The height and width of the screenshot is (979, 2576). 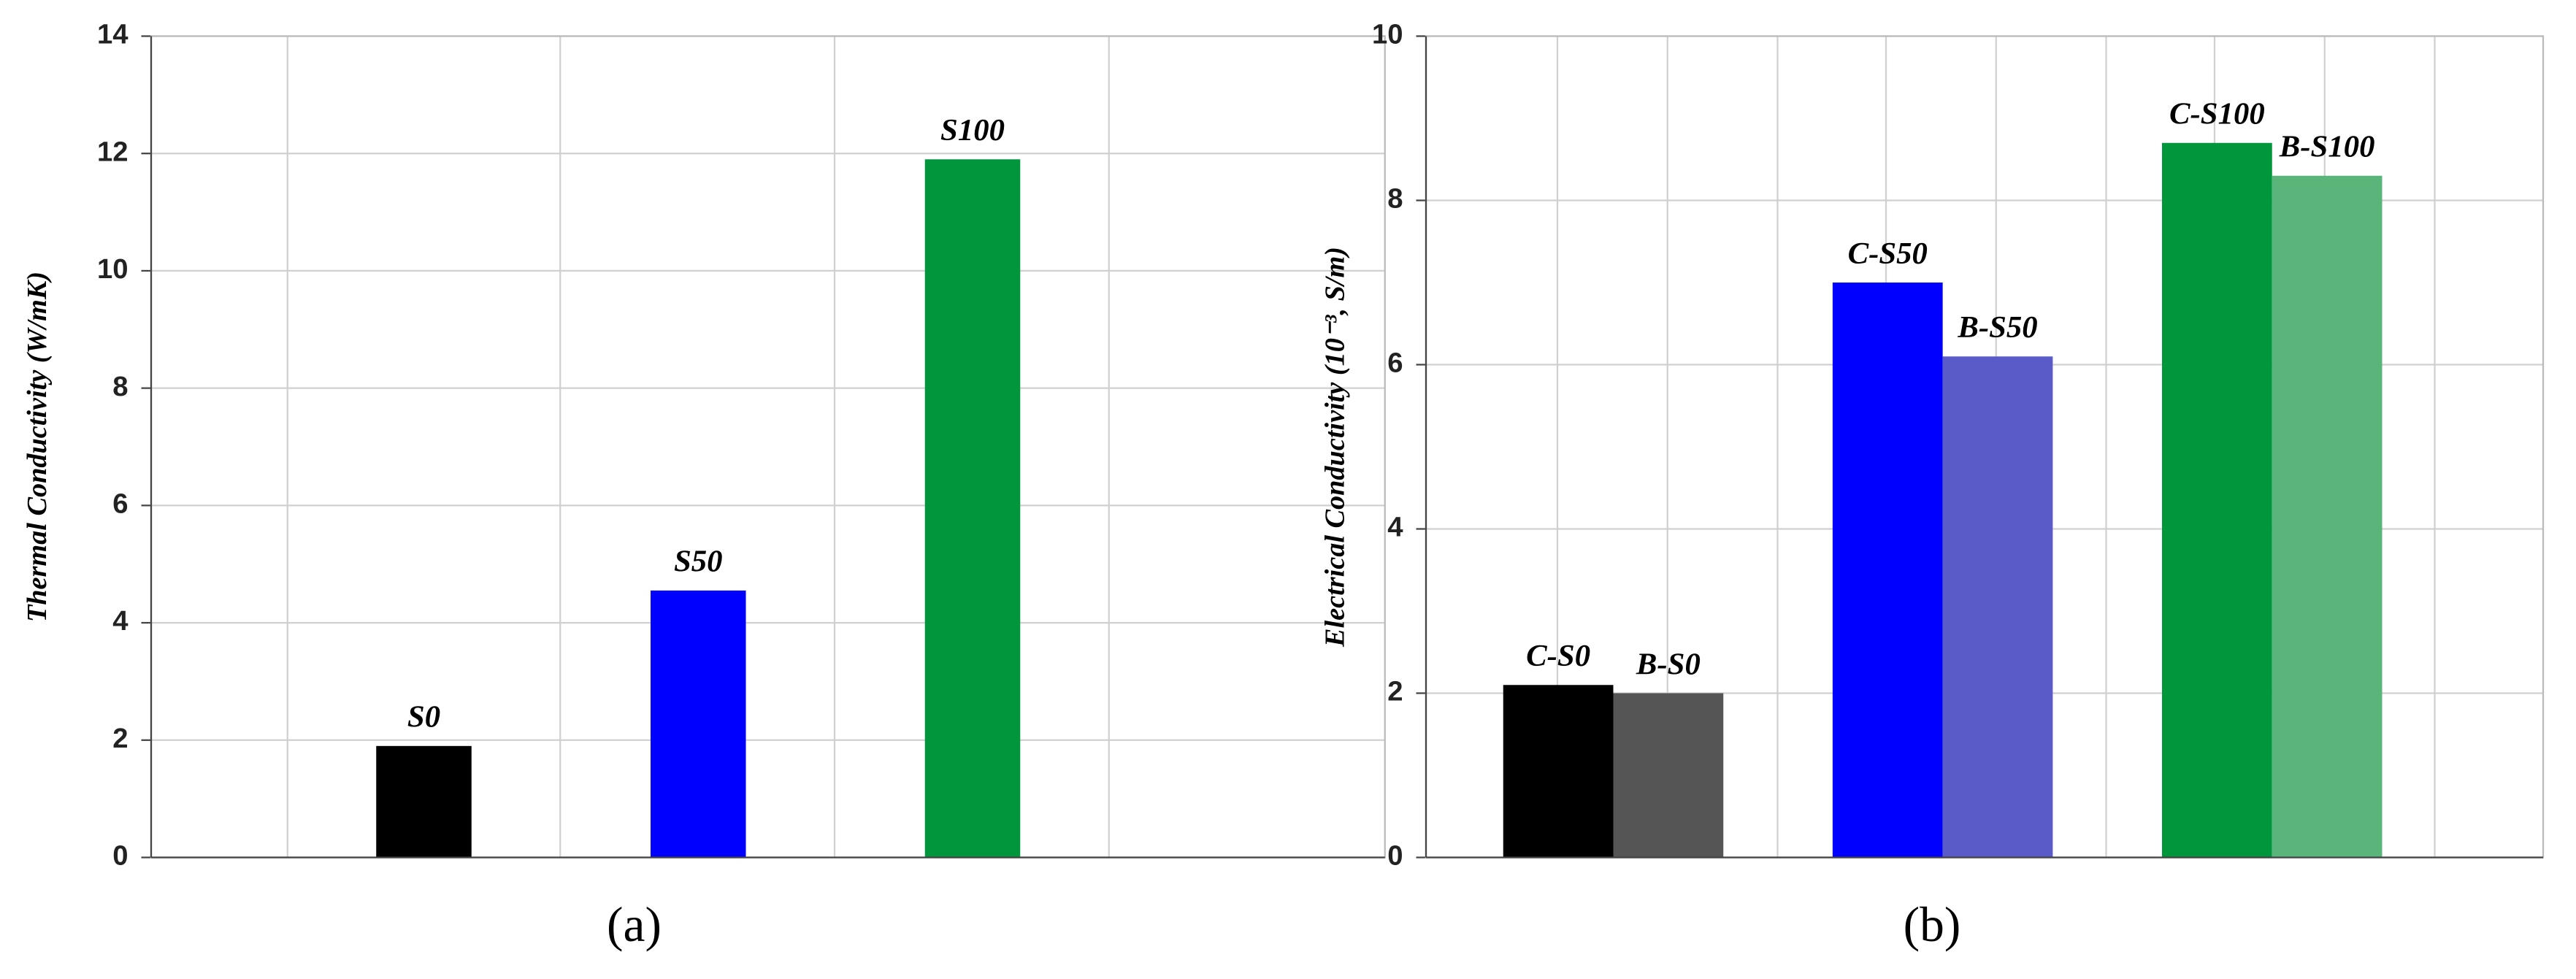 What do you see at coordinates (698, 562) in the screenshot?
I see `bar-label: S50` at bounding box center [698, 562].